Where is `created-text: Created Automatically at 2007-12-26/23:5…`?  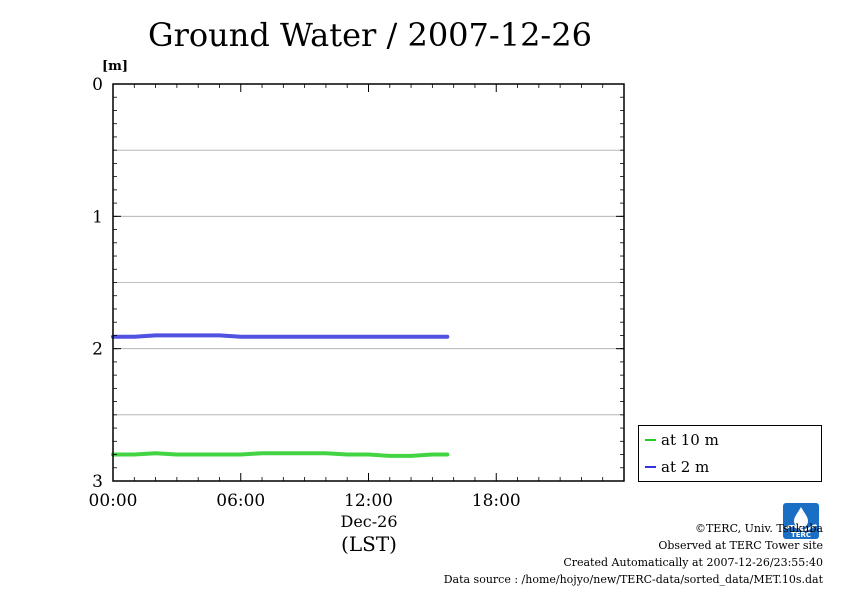 created-text: Created Automatically at 2007-12-26/23:5… is located at coordinates (693, 562).